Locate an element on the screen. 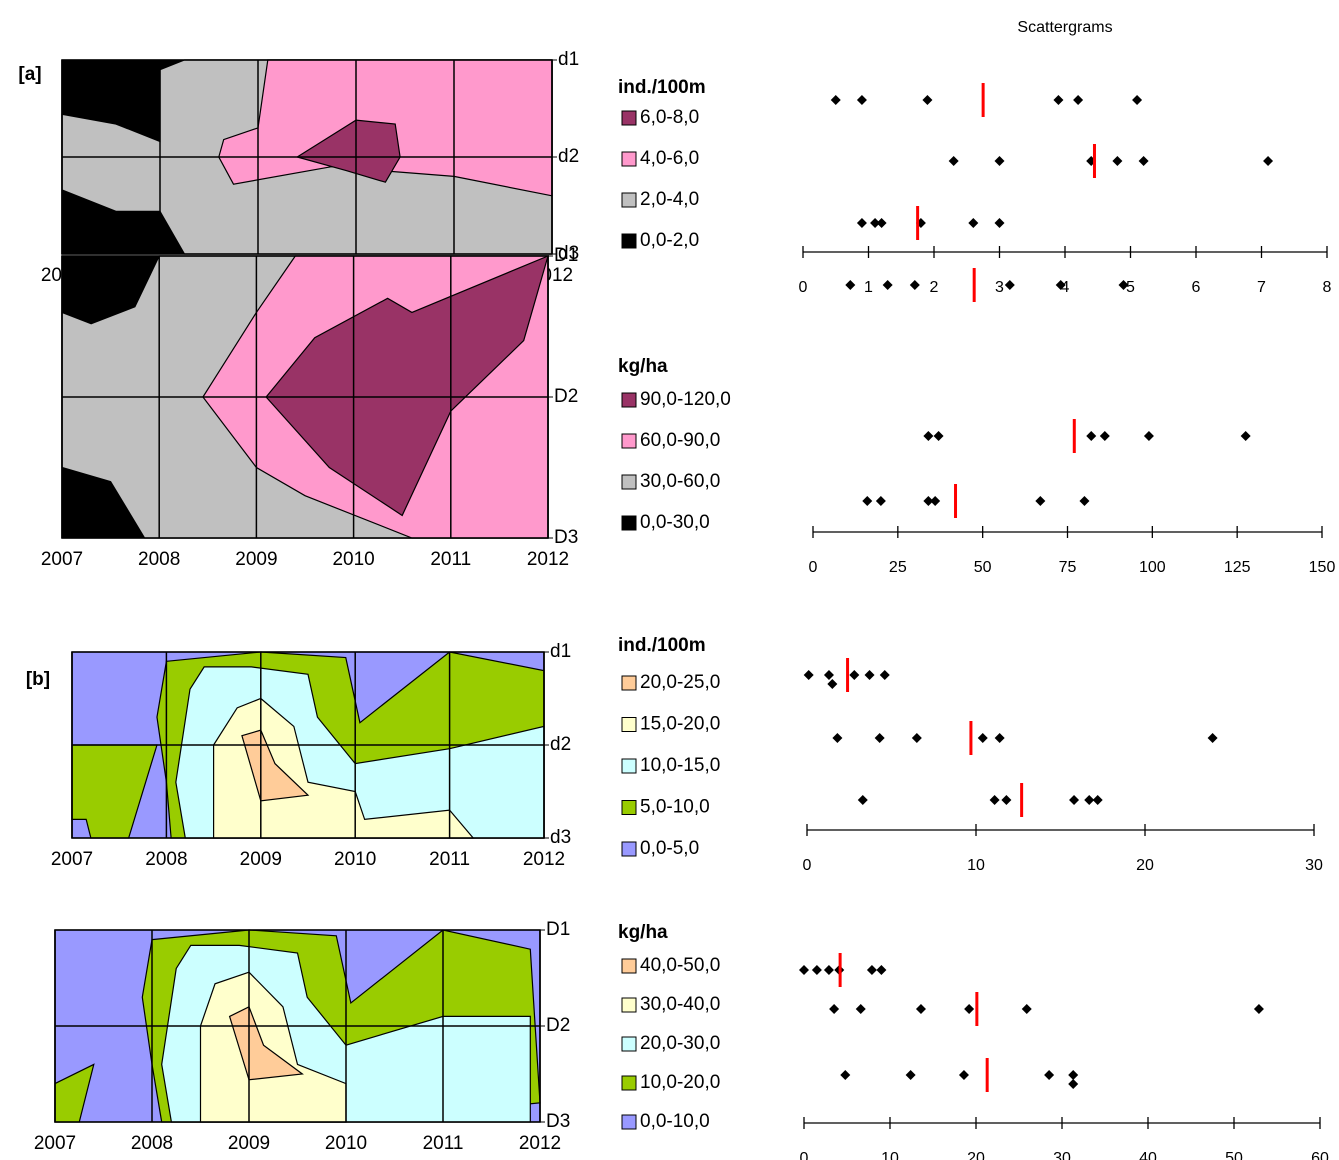 This screenshot has height=1160, width=1339. x-tick-label: 4 is located at coordinates (1065, 287).